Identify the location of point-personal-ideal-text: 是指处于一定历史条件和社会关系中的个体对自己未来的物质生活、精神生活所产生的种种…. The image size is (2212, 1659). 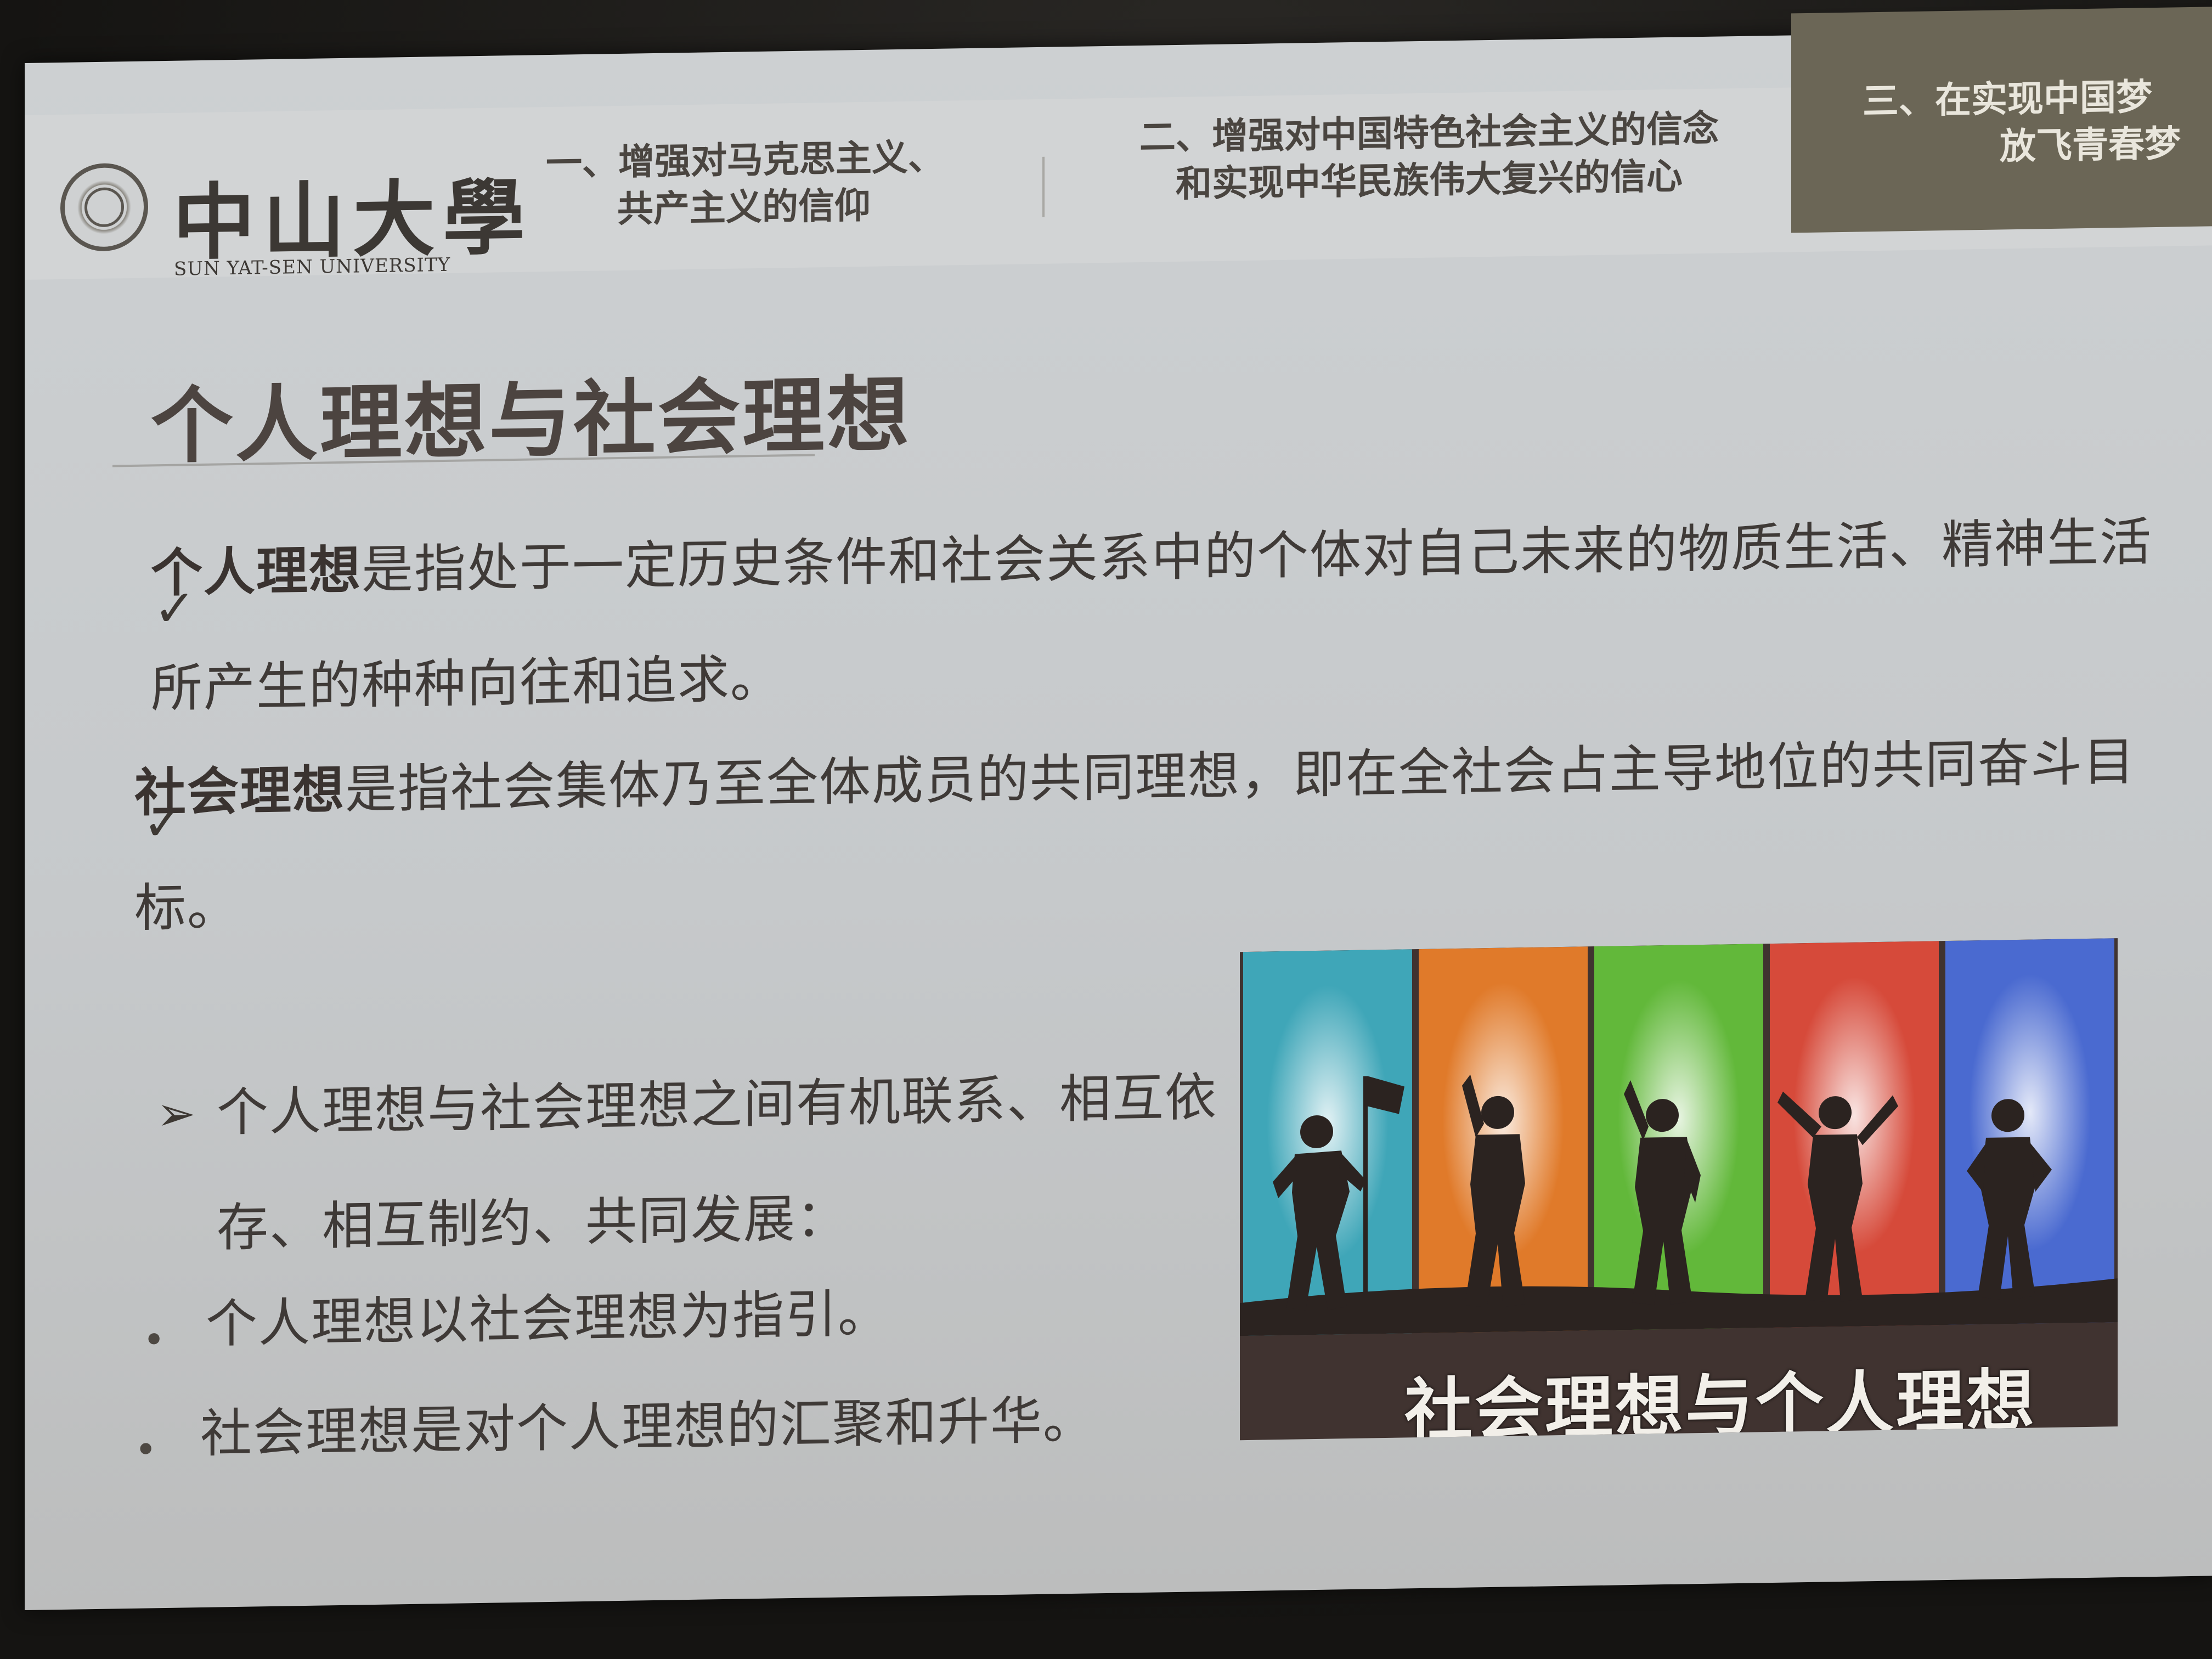
(1152, 615).